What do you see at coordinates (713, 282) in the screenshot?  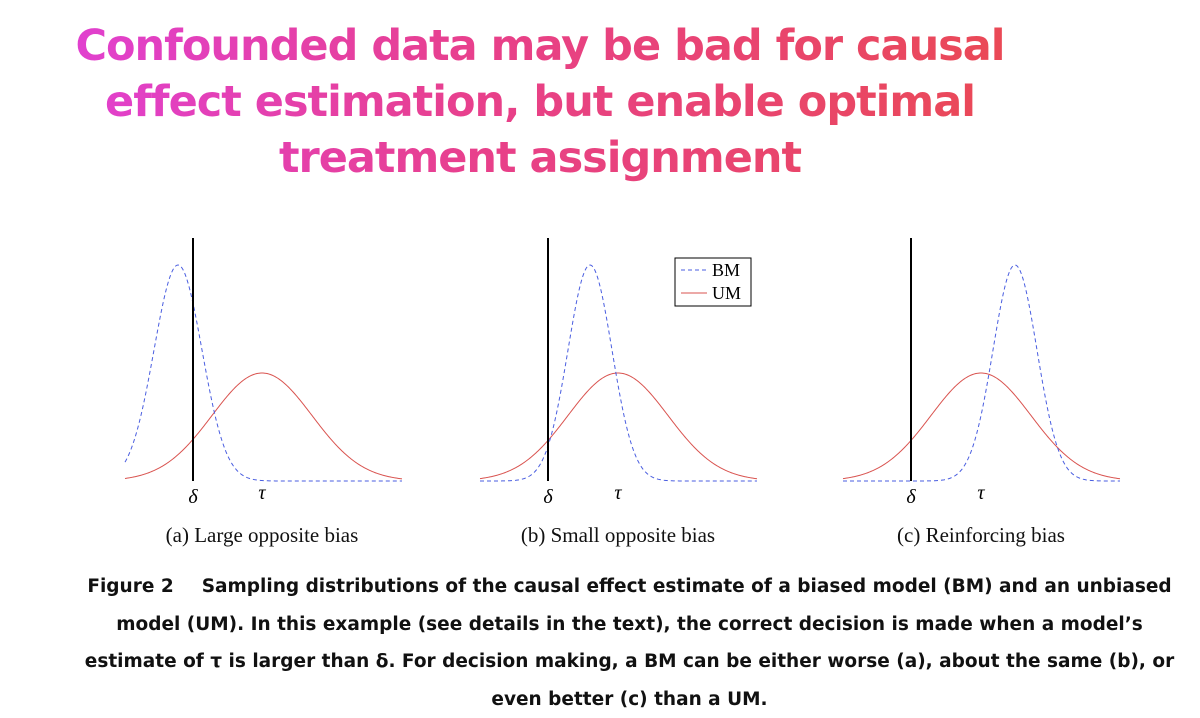 I see `legend-box` at bounding box center [713, 282].